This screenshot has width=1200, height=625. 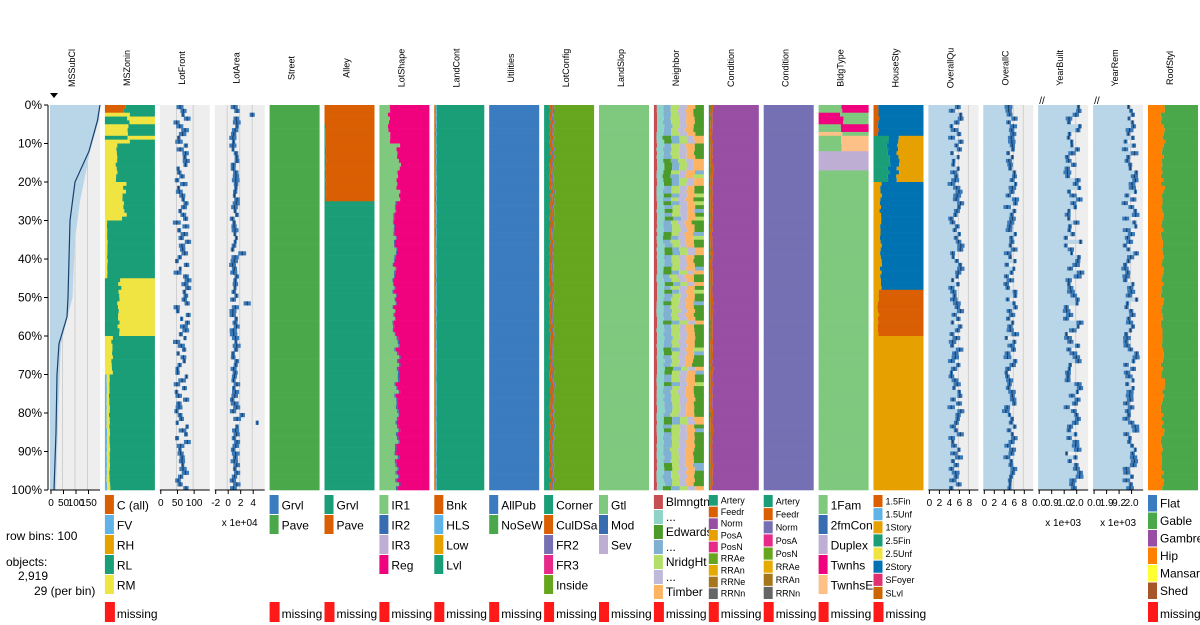 What do you see at coordinates (109, 564) in the screenshot?
I see `legend-swatch` at bounding box center [109, 564].